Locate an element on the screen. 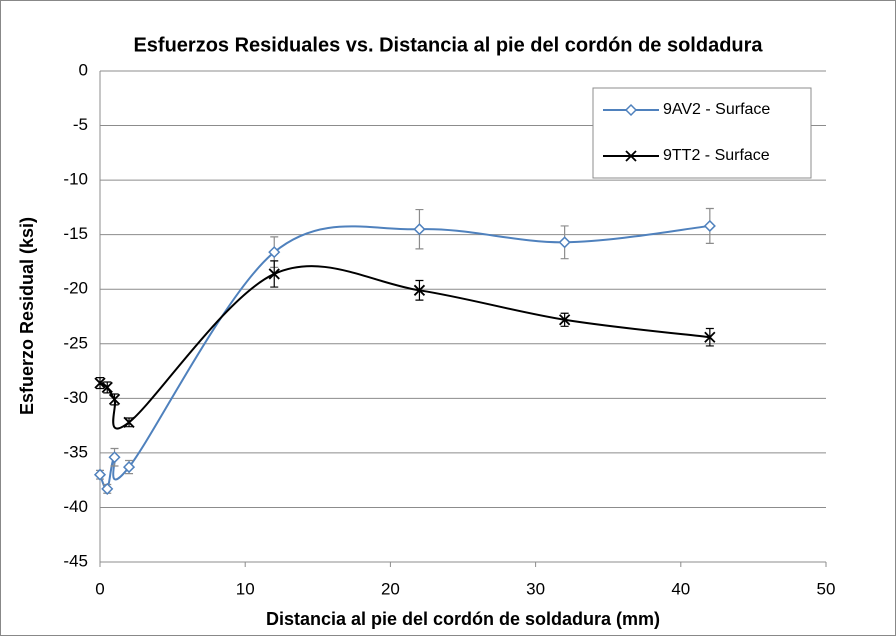 The width and height of the screenshot is (896, 636). y-tick-label: -5 is located at coordinates (80, 124).